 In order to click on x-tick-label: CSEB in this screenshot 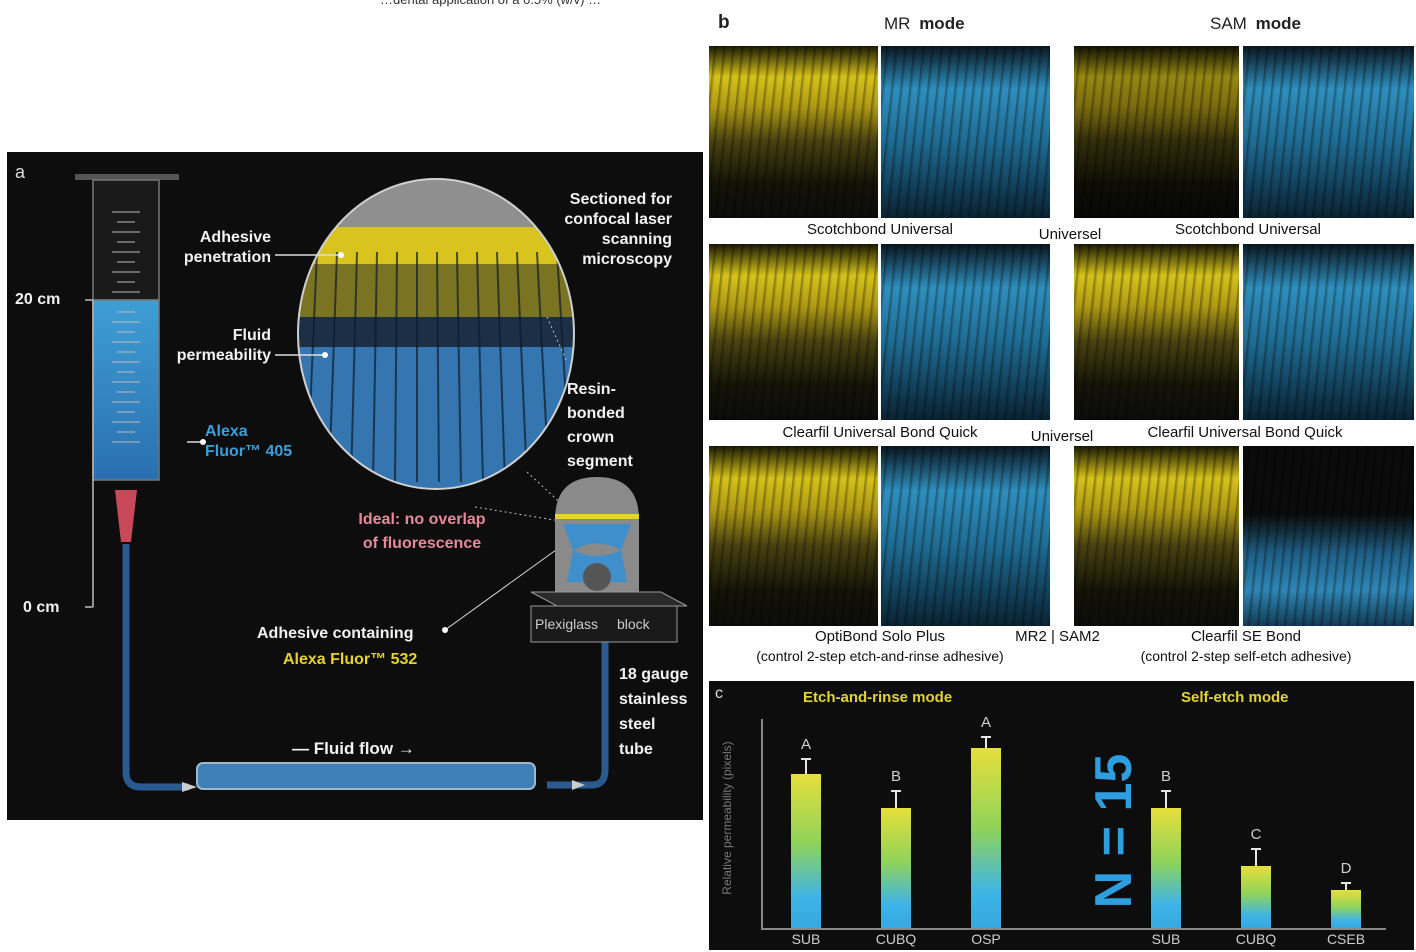, I will do `click(1346, 939)`.